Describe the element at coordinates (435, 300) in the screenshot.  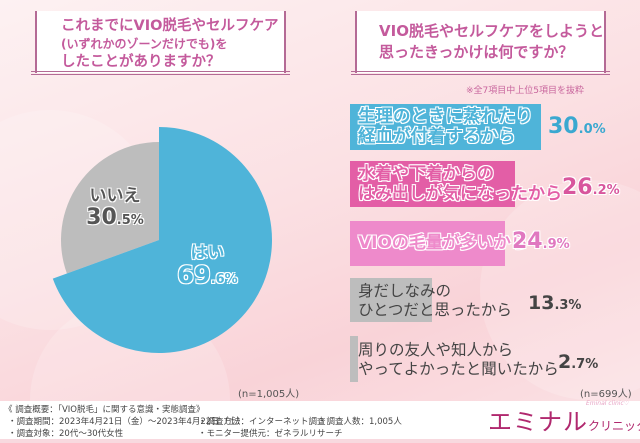
I see `bar-4-label: 身だしなみの ひとつだと思ったから` at that location.